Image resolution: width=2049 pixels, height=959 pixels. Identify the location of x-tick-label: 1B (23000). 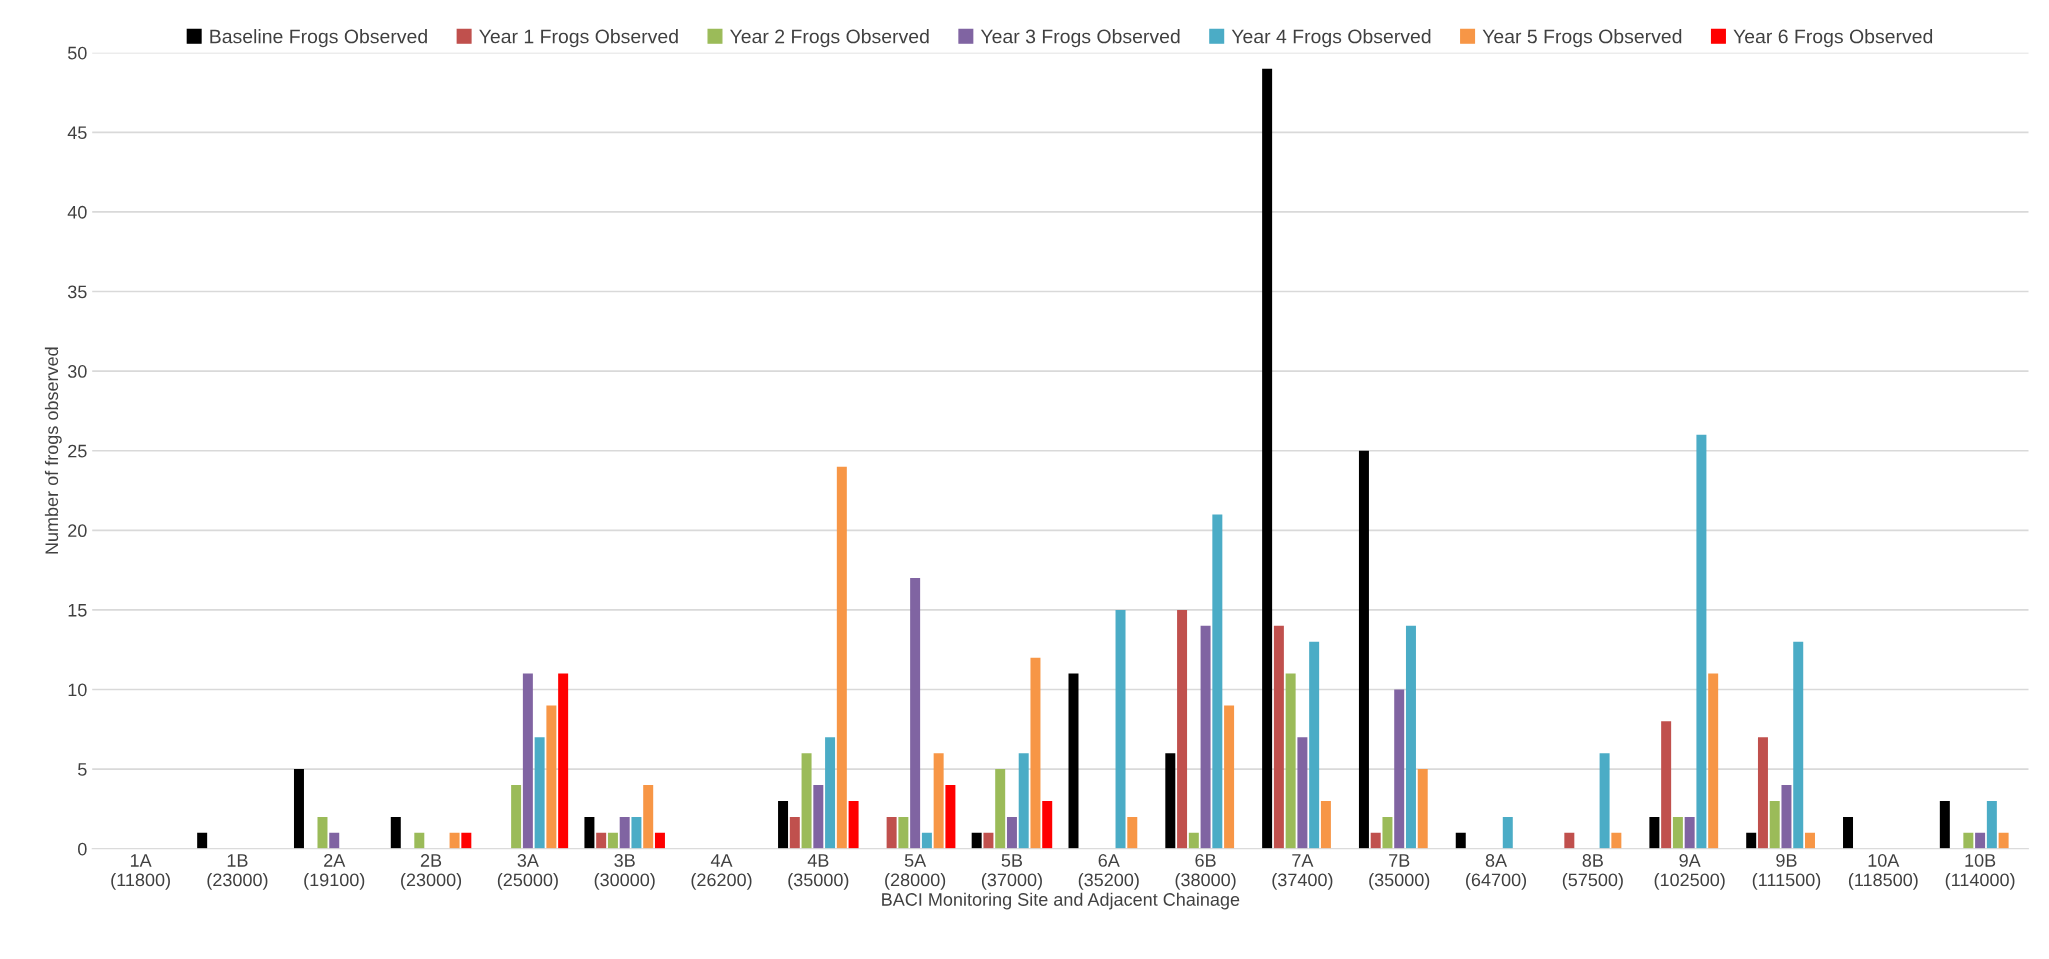
(237, 872).